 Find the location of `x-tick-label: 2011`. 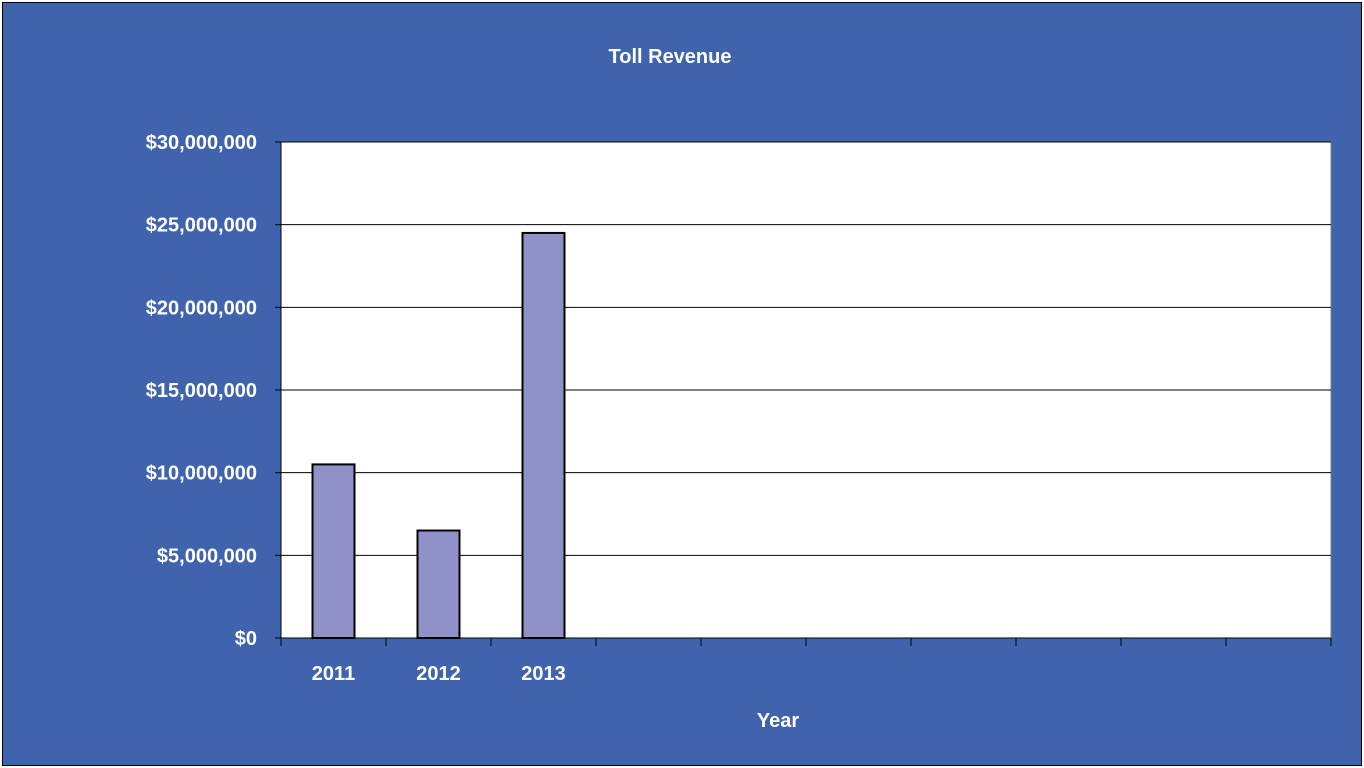

x-tick-label: 2011 is located at coordinates (333, 674).